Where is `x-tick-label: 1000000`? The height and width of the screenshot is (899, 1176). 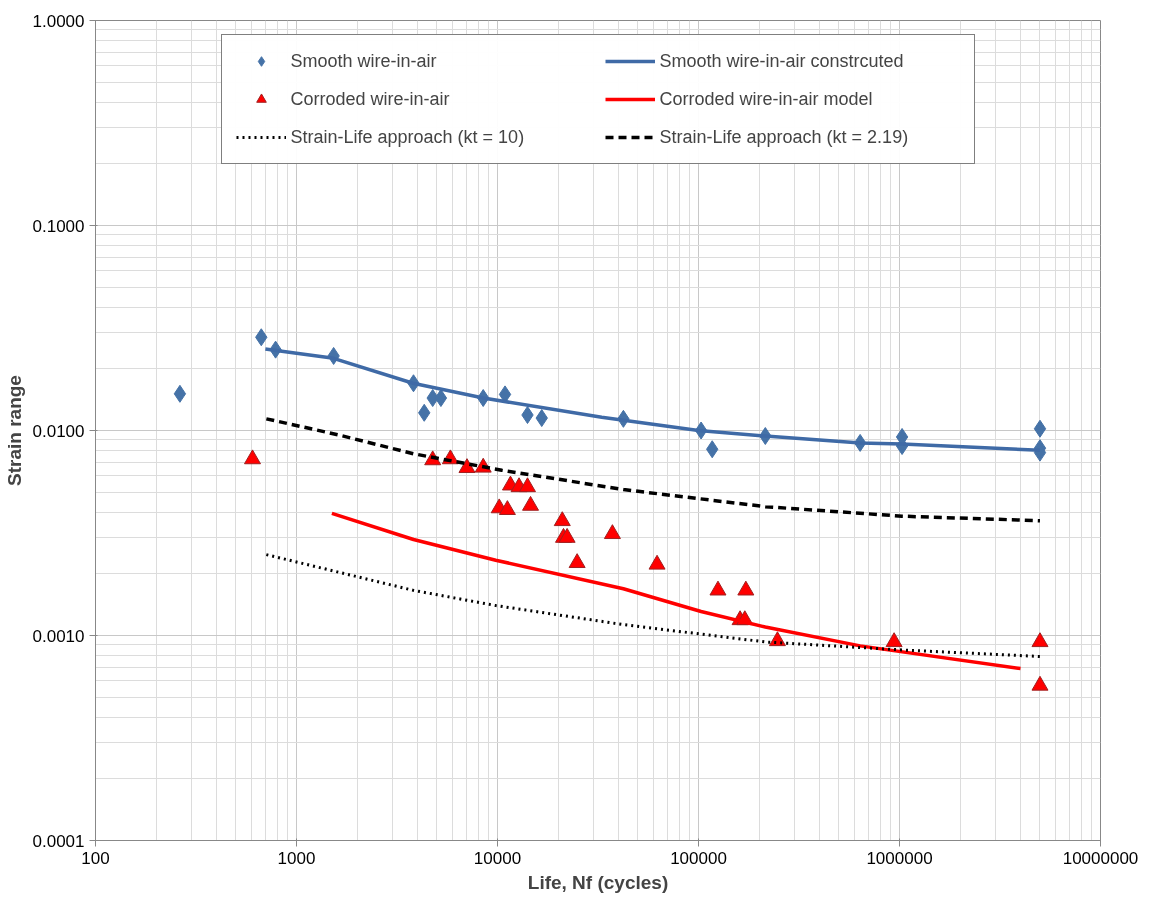
x-tick-label: 1000000 is located at coordinates (899, 858).